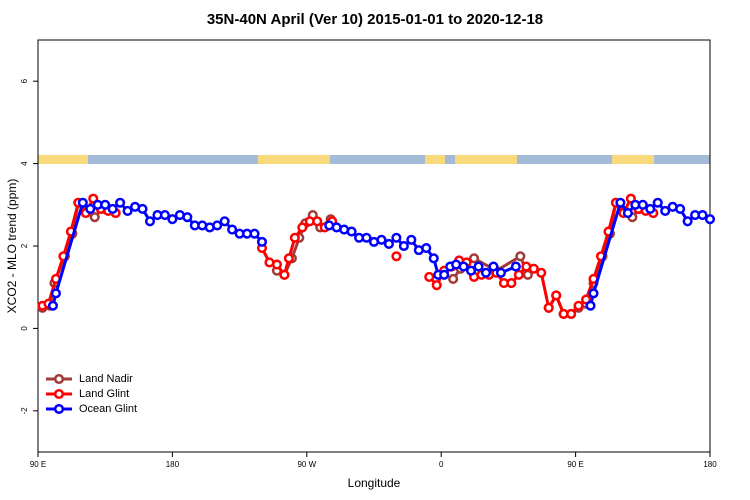 Image resolution: width=750 pixels, height=500 pixels. I want to click on ocean-strip, so click(374, 159).